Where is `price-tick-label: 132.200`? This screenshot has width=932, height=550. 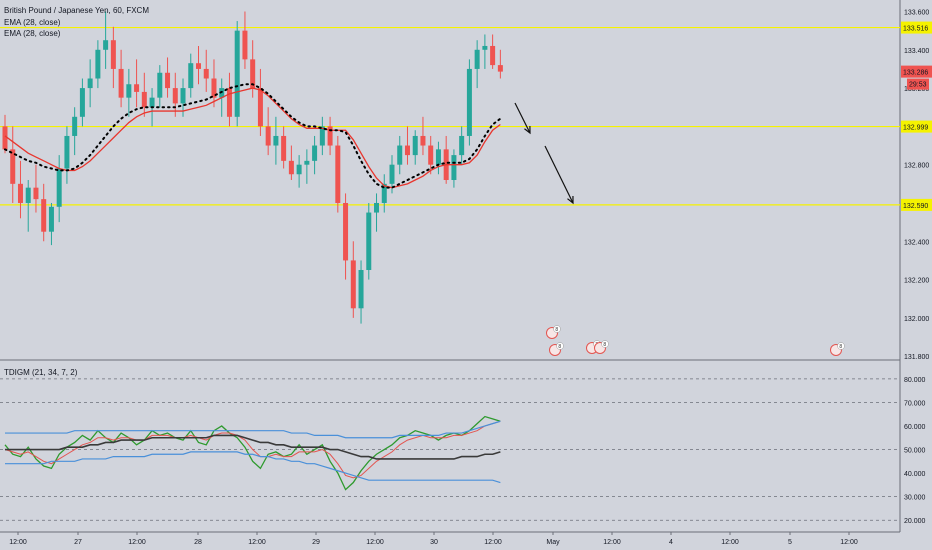
price-tick-label: 132.200 is located at coordinates (916, 281).